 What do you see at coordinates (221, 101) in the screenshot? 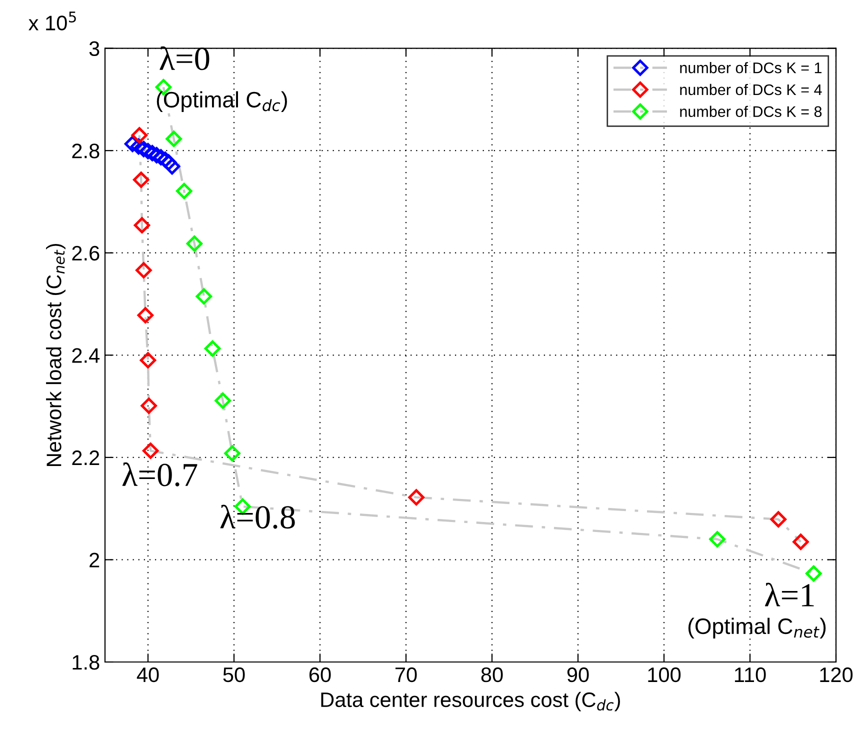
I see `annotation: (Optimal C$_{dc}$)` at bounding box center [221, 101].